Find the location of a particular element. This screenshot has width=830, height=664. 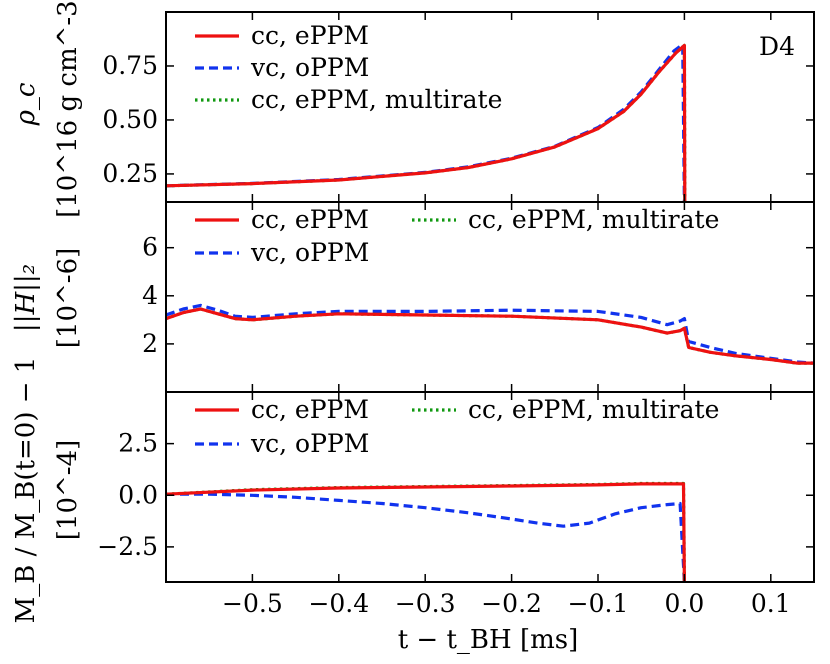

ylabel-top: ρ_c [10^16 g cm^-3] is located at coordinates (47, 109).